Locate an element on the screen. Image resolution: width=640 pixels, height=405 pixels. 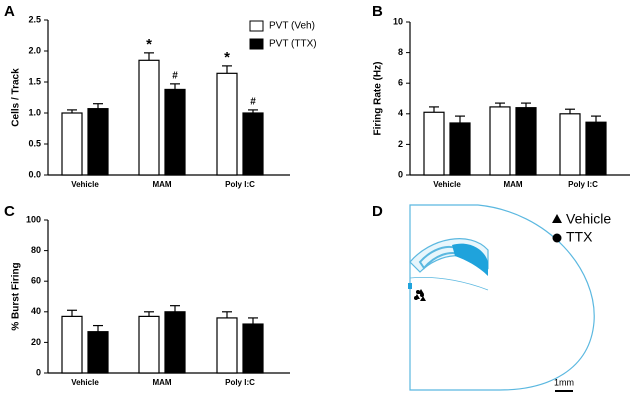
y-tick-label: 2.5 is located at coordinates (34, 19).